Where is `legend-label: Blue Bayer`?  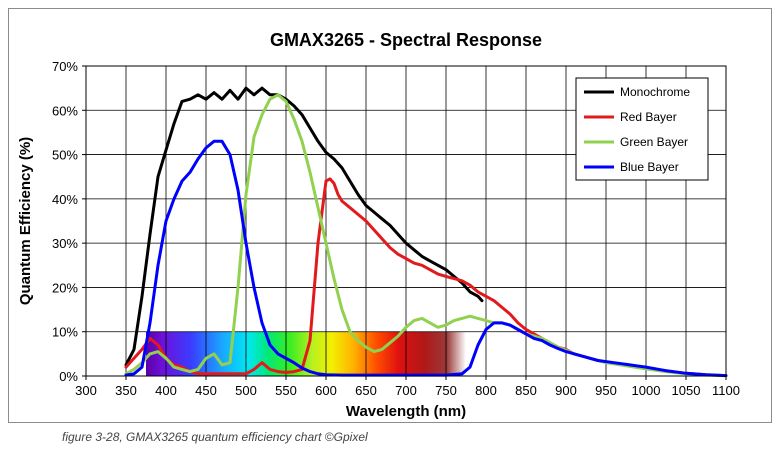 legend-label: Blue Bayer is located at coordinates (649, 167).